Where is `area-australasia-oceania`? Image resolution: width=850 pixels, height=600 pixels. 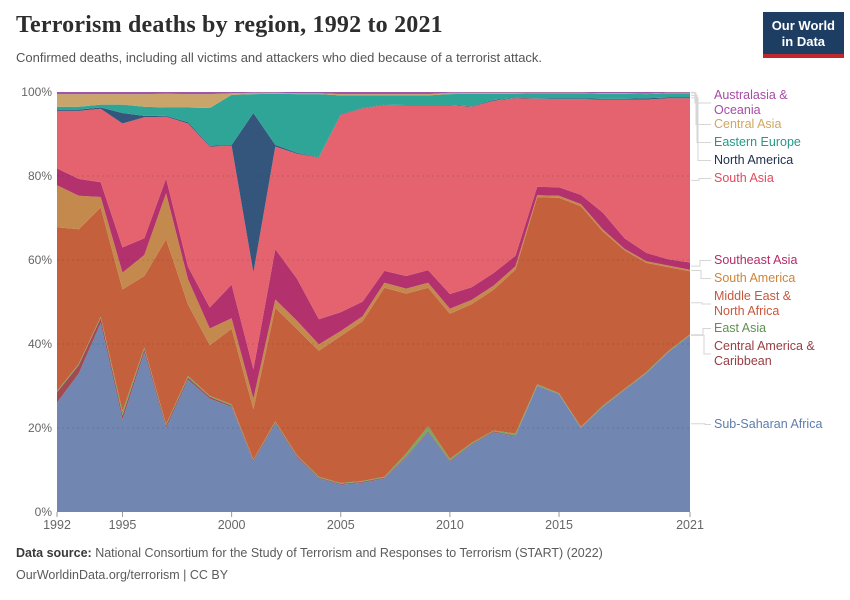
area-australasia-oceania is located at coordinates (373, 93).